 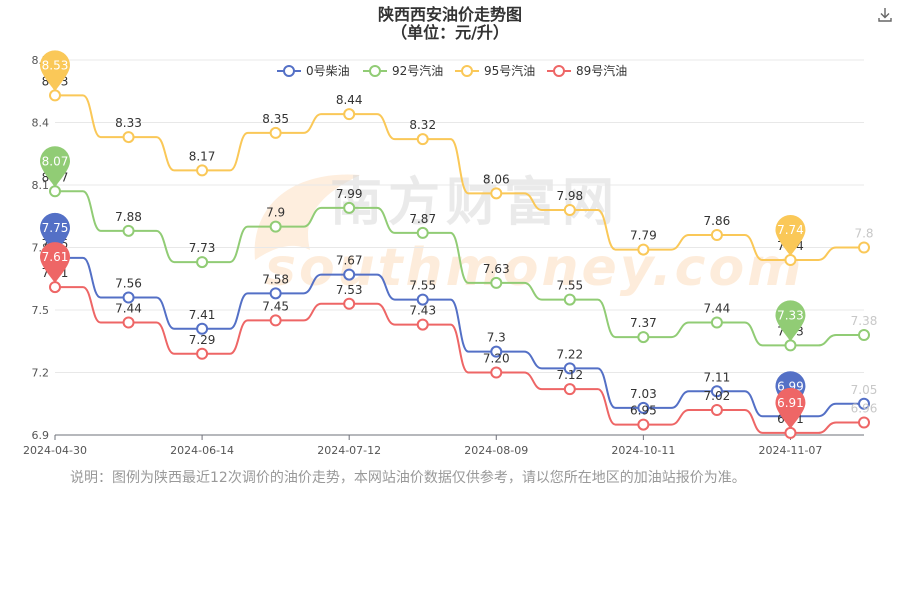 What do you see at coordinates (41, 310) in the screenshot?
I see `y-tick-label: 7.5` at bounding box center [41, 310].